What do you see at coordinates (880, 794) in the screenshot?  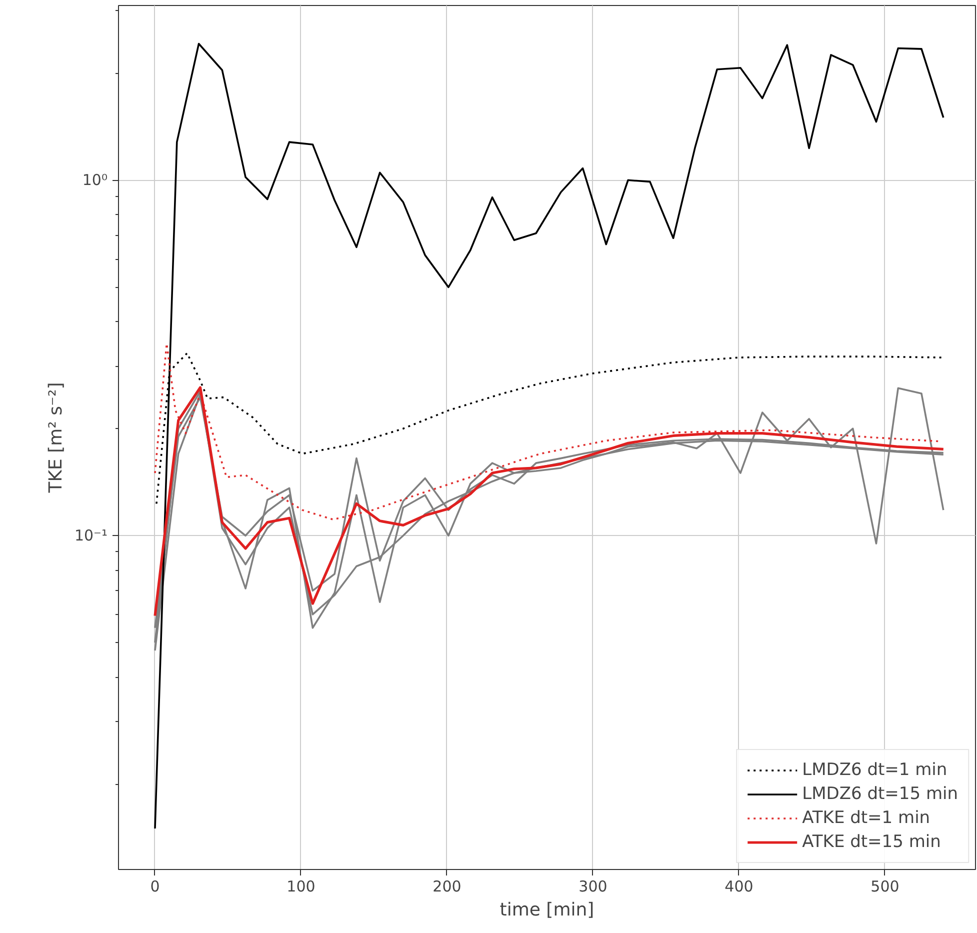 I see `legend-label: LMDZ6 dt=15 min` at bounding box center [880, 794].